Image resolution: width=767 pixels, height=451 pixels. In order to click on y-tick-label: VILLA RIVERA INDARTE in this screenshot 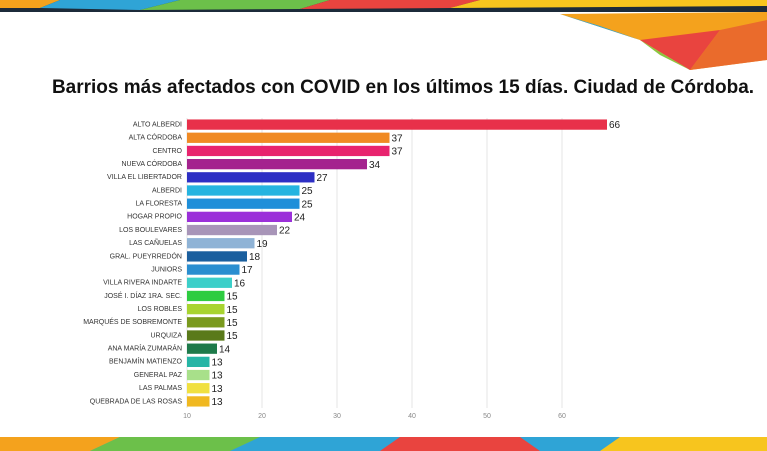, I will do `click(142, 283)`.